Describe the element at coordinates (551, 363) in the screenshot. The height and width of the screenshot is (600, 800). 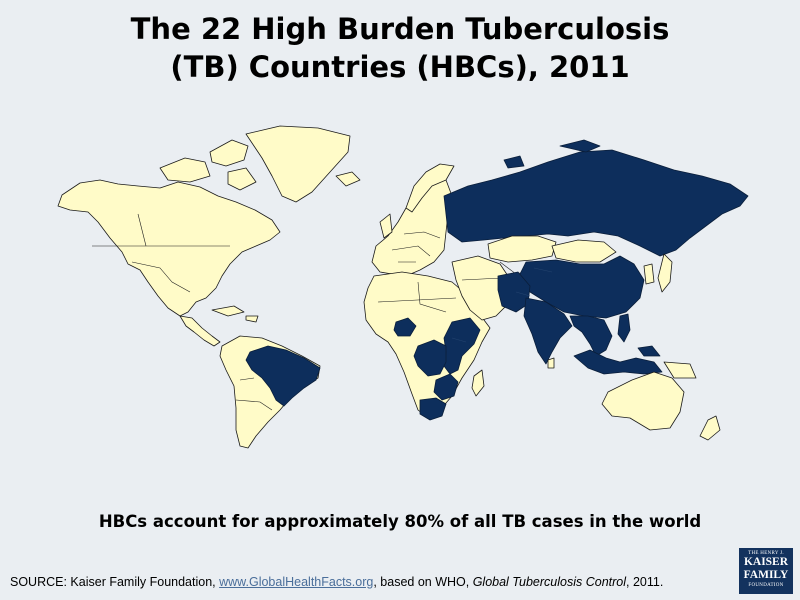
I see `sri-lanka` at that location.